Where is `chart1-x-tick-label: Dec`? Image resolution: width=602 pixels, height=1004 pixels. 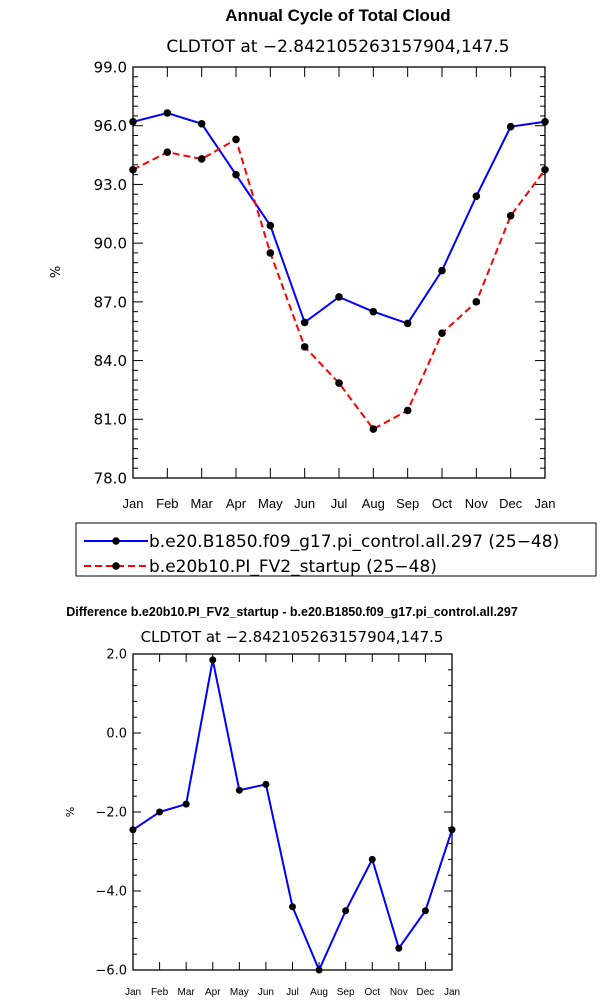
chart1-x-tick-label: Dec is located at coordinates (511, 503).